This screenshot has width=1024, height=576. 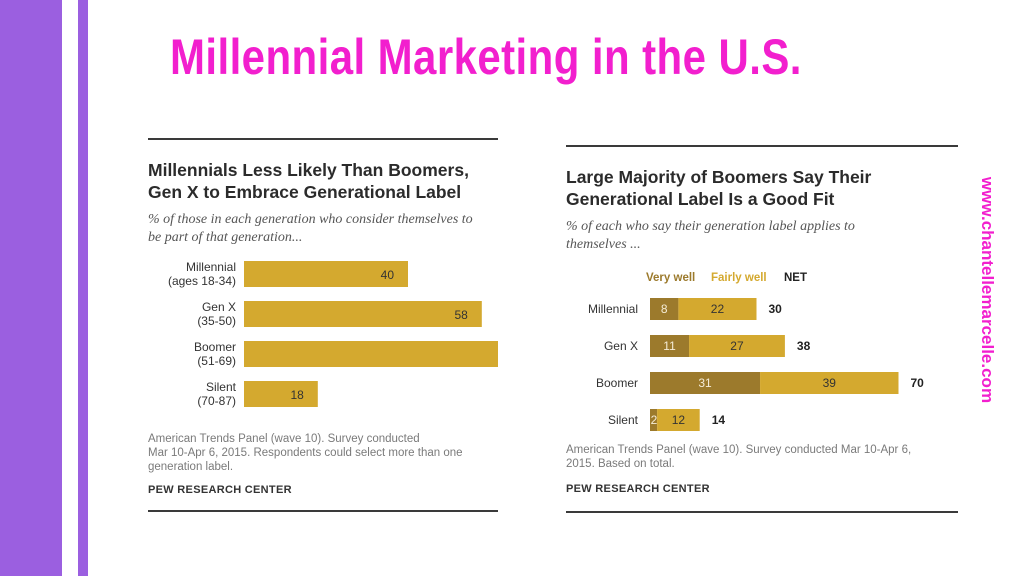 I want to click on data-label-fairly-well: 12, so click(x=679, y=420).